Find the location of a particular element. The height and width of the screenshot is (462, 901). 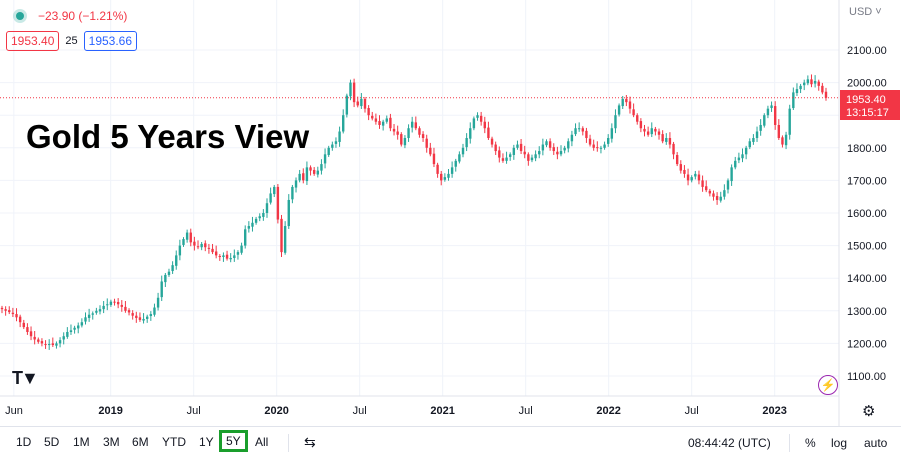

range-button-all: All is located at coordinates (262, 442).